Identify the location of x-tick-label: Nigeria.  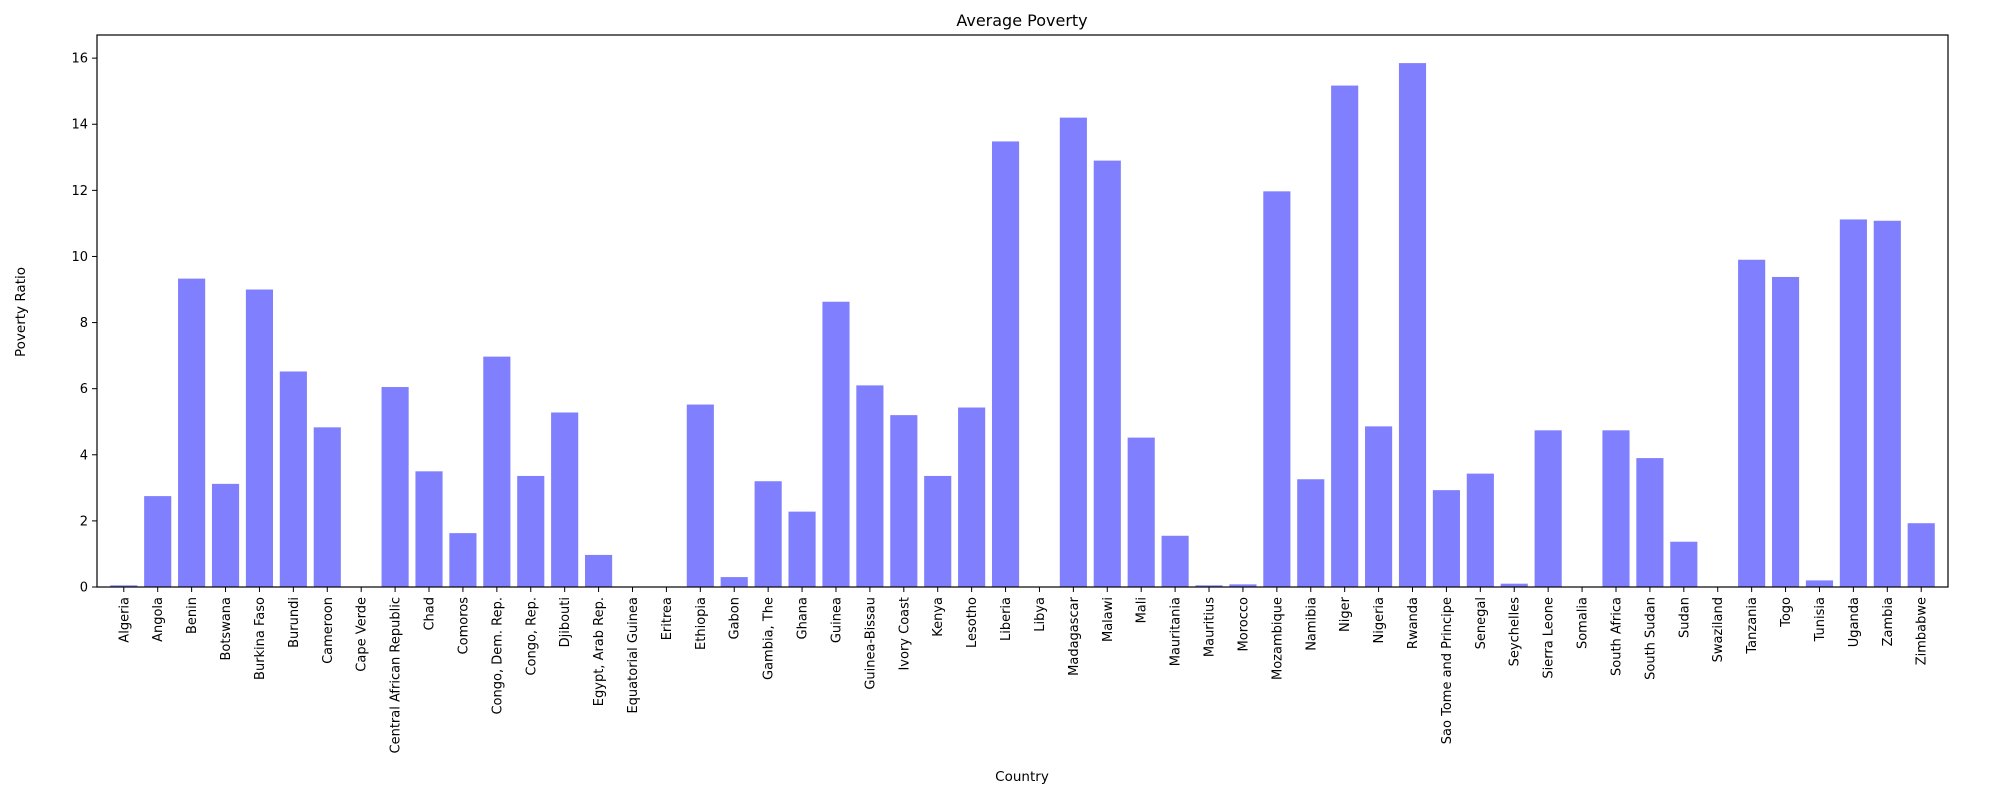
(1379, 620).